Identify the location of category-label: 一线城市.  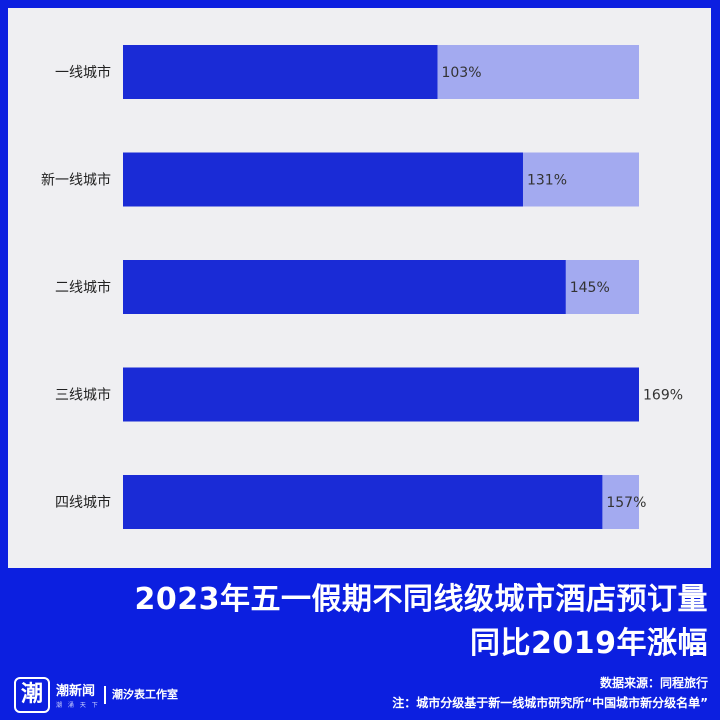
(83, 72).